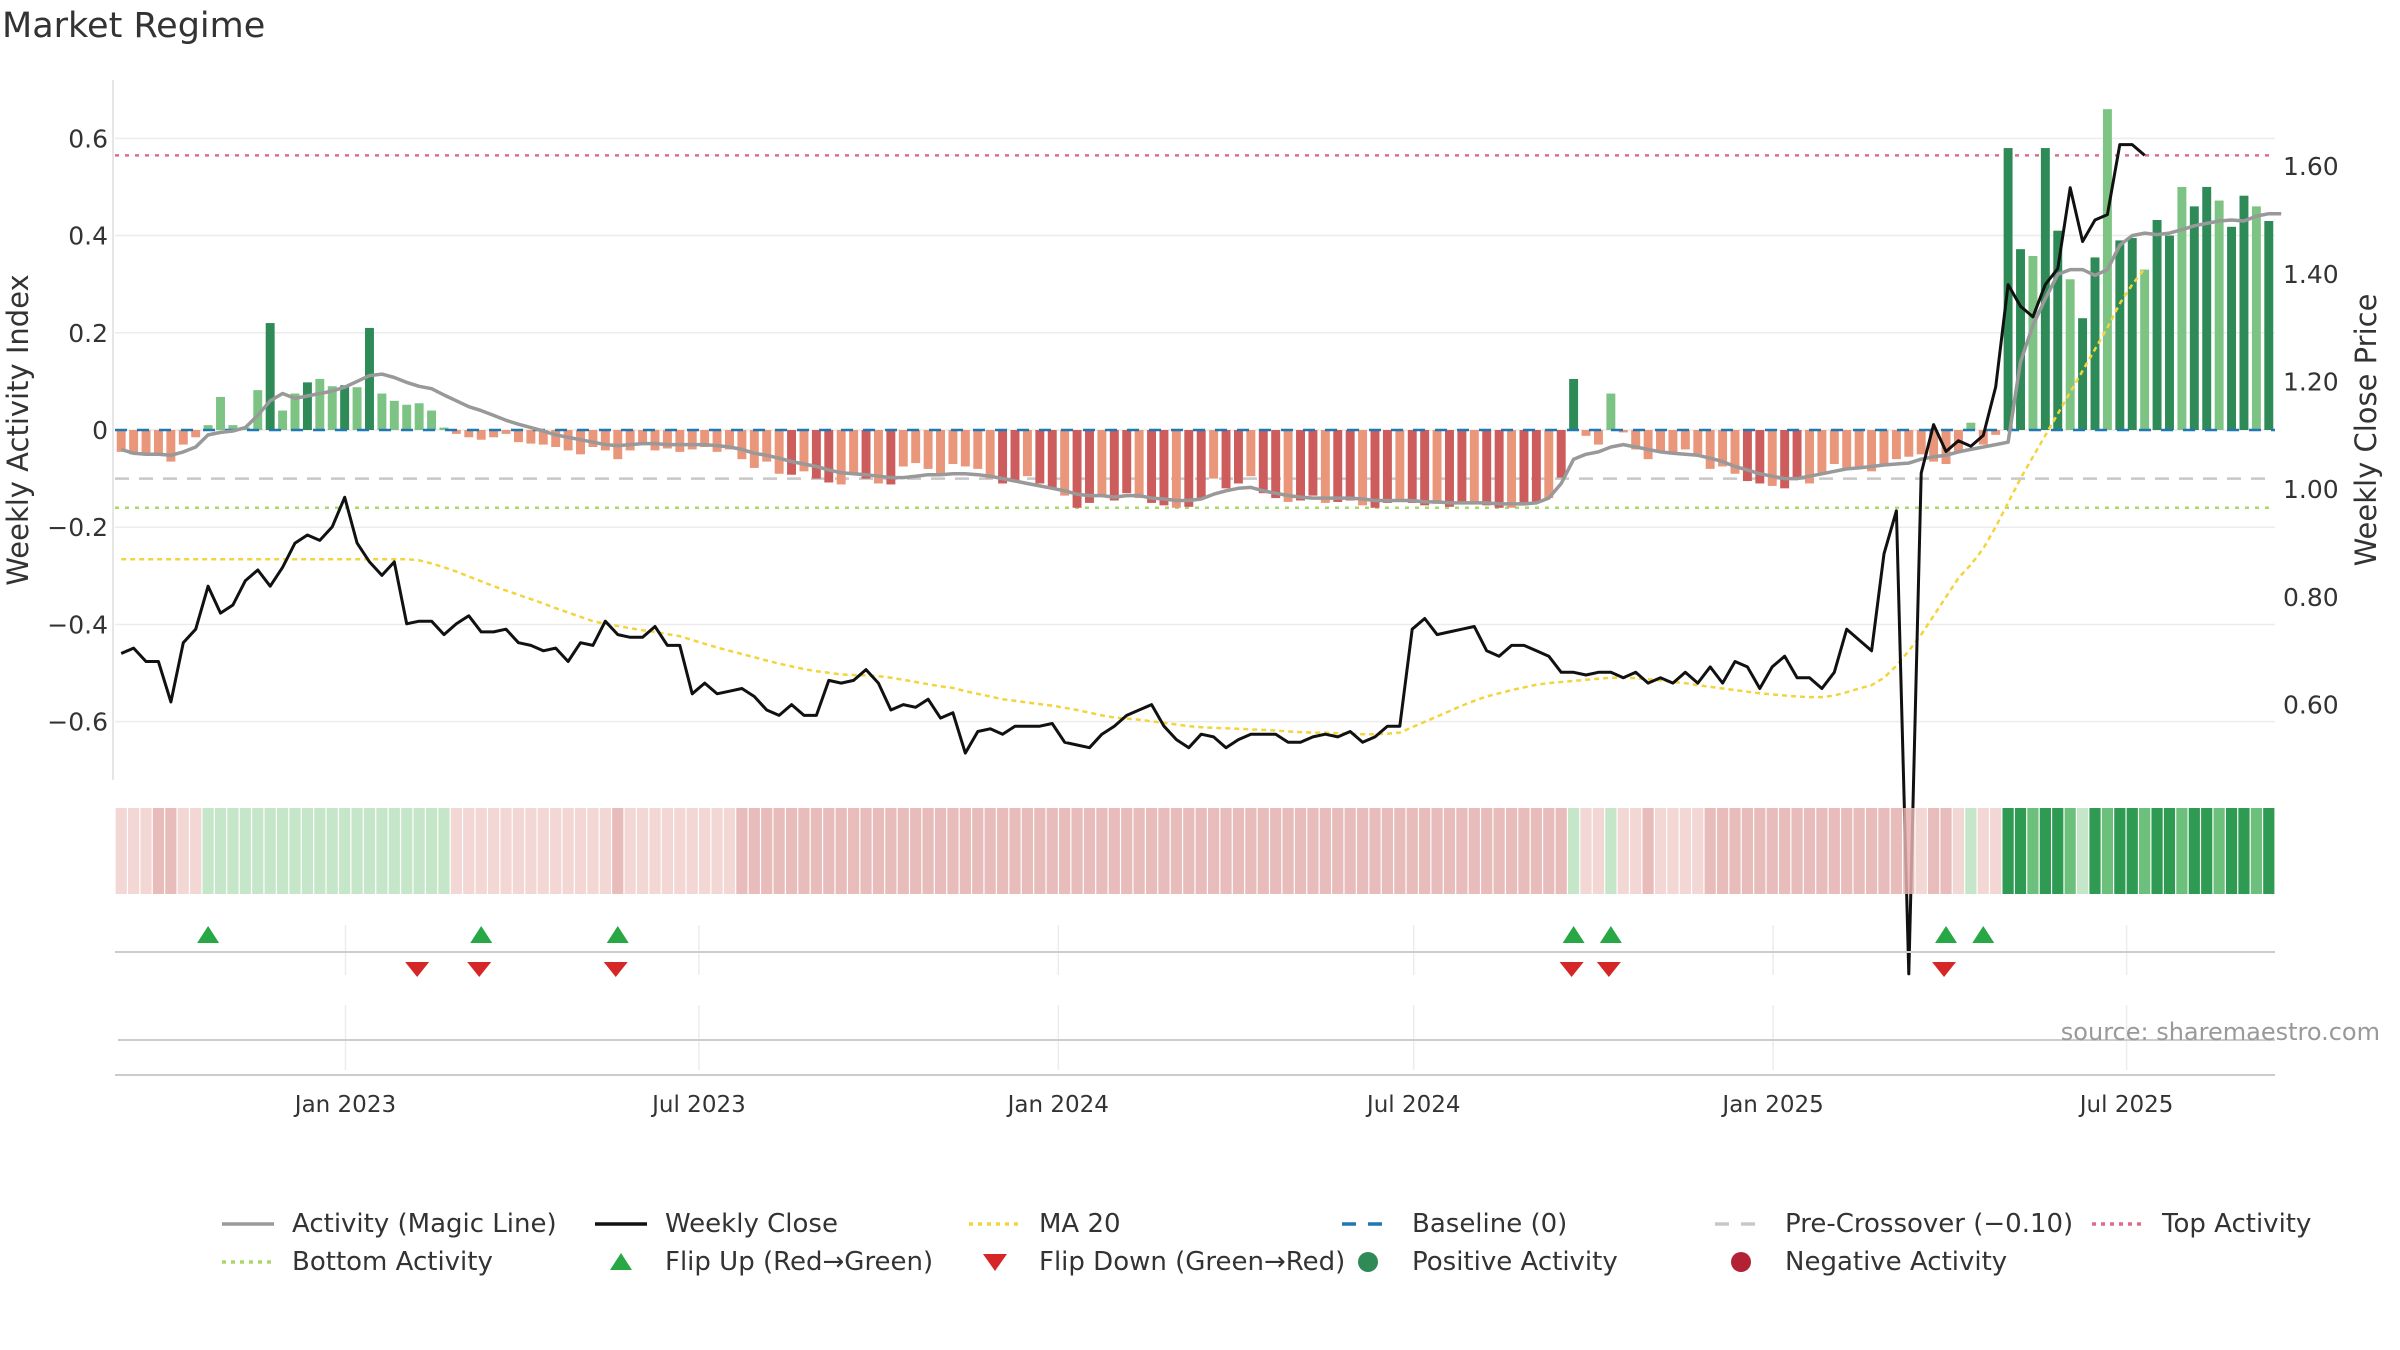 The width and height of the screenshot is (2400, 1350). I want to click on legend-label: Flip Up (Red→Green), so click(799, 1262).